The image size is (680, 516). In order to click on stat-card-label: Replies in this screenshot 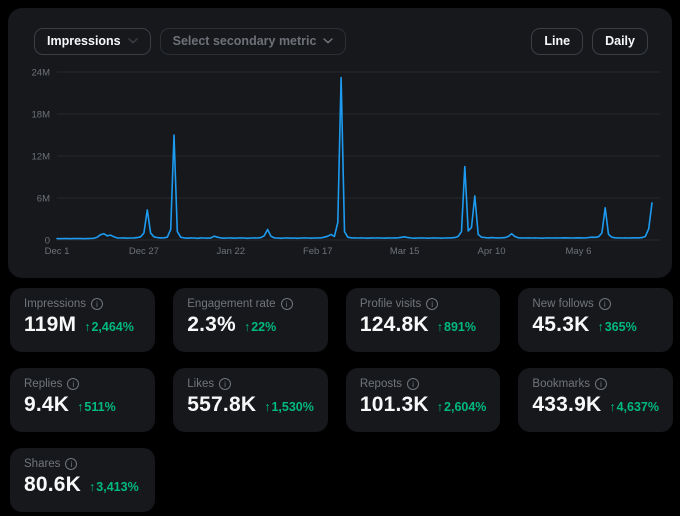, I will do `click(43, 384)`.